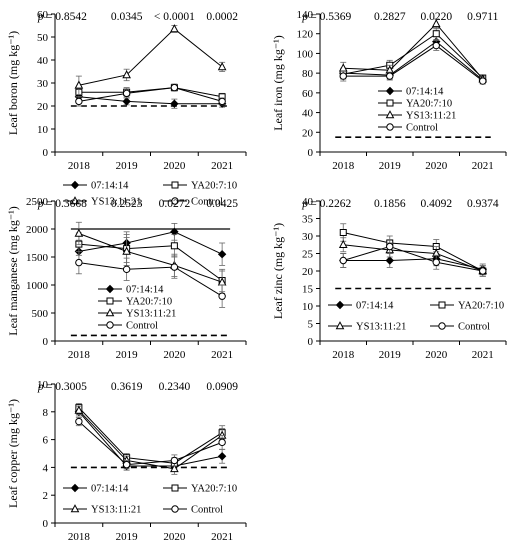 Image resolution: width=520 pixels, height=550 pixels. I want to click on p-value: = 0.5369, so click(330, 17).